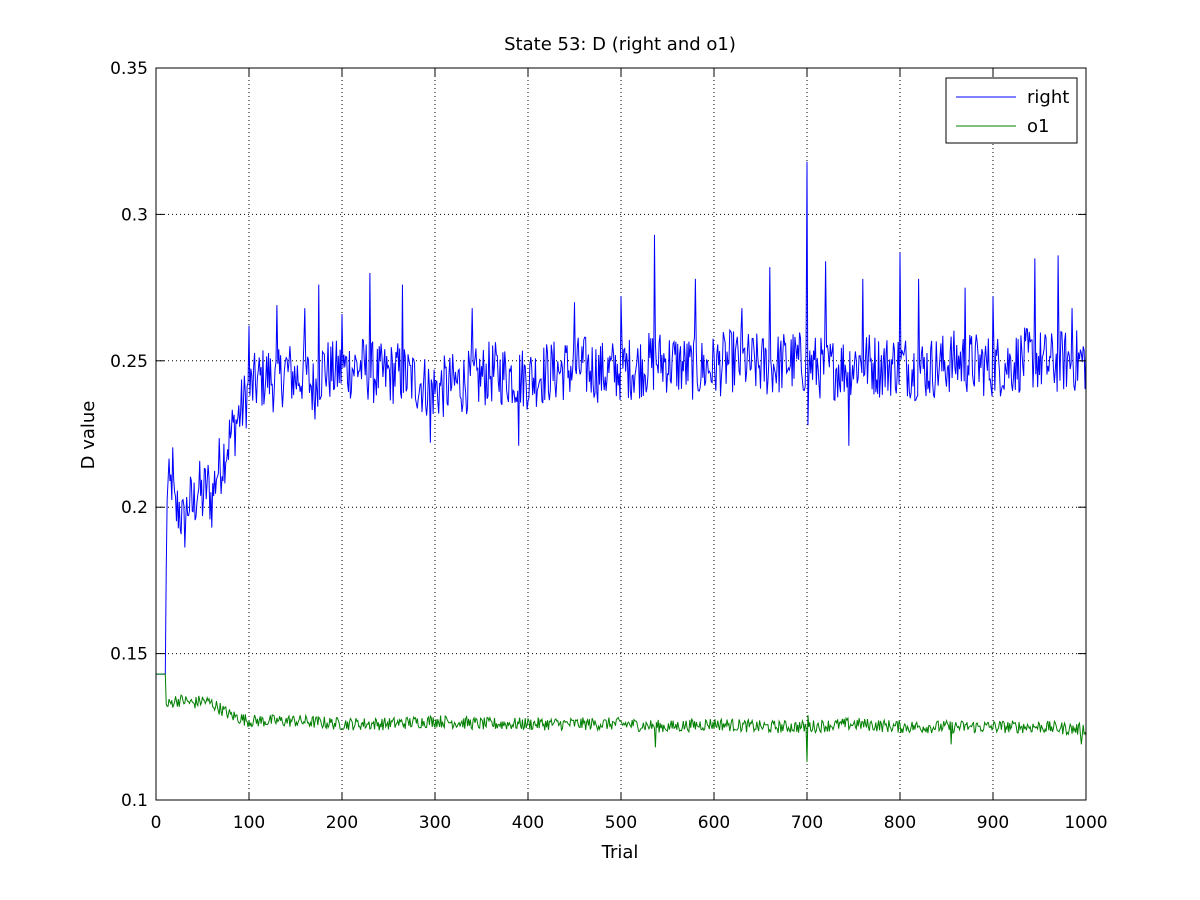  Describe the element at coordinates (714, 823) in the screenshot. I see `x-tick-label: 600` at that location.